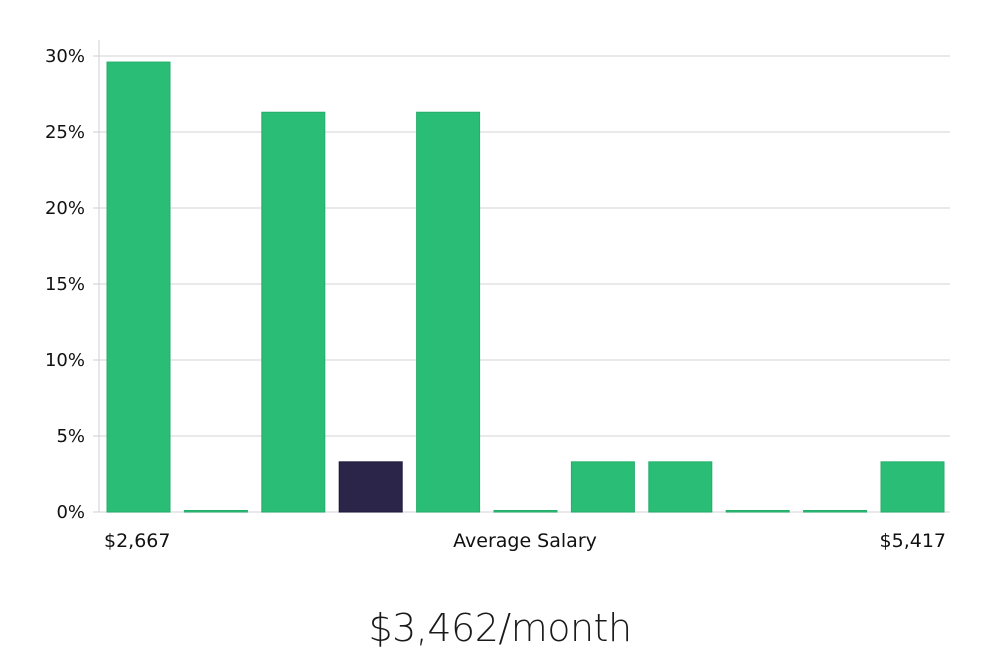 Image resolution: width=1000 pixels, height=660 pixels. I want to click on bar-highlight, so click(370, 487).